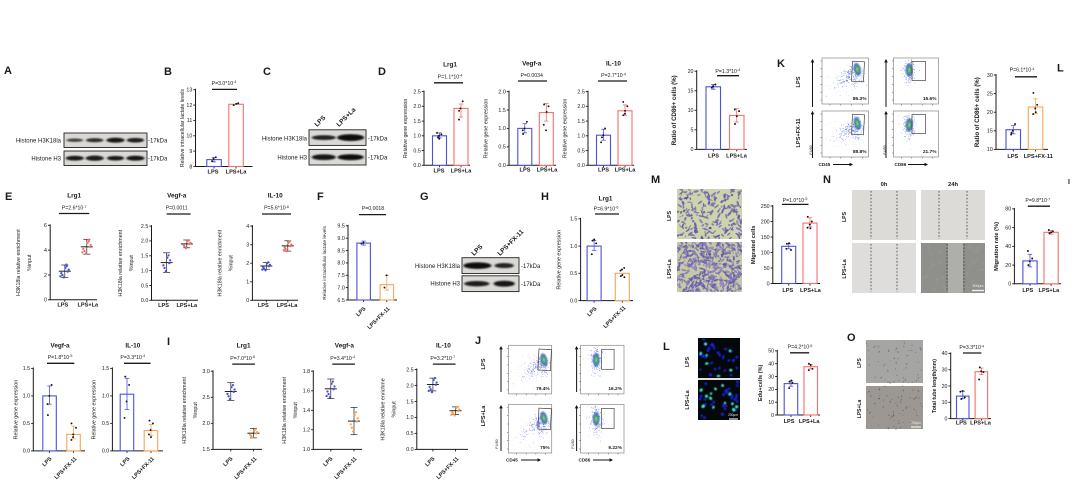 The image size is (1080, 495). What do you see at coordinates (771, 352) in the screenshot?
I see `svg-text: 50` at bounding box center [771, 352].